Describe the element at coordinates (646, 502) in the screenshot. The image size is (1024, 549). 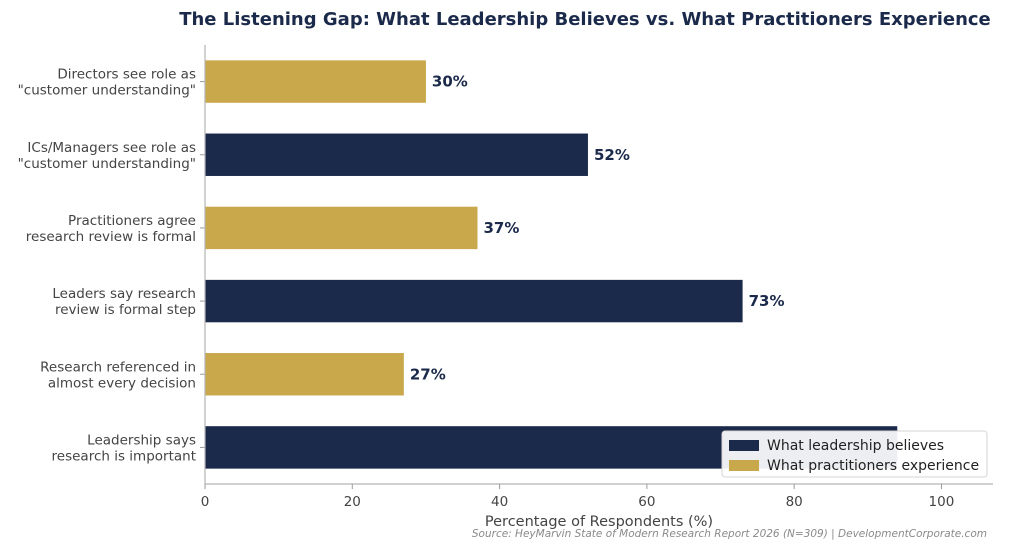
I see `x-tick-label-60: 60` at that location.